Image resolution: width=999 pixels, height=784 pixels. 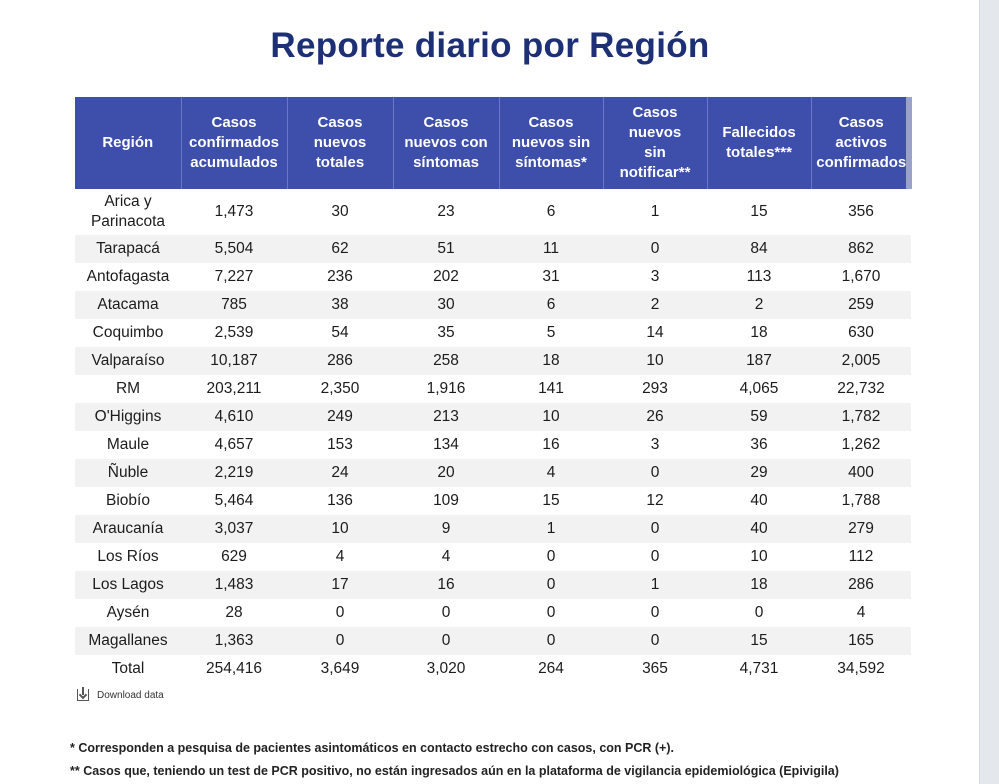 I want to click on value-cell-new-asymptomatic: 6, so click(x=551, y=212).